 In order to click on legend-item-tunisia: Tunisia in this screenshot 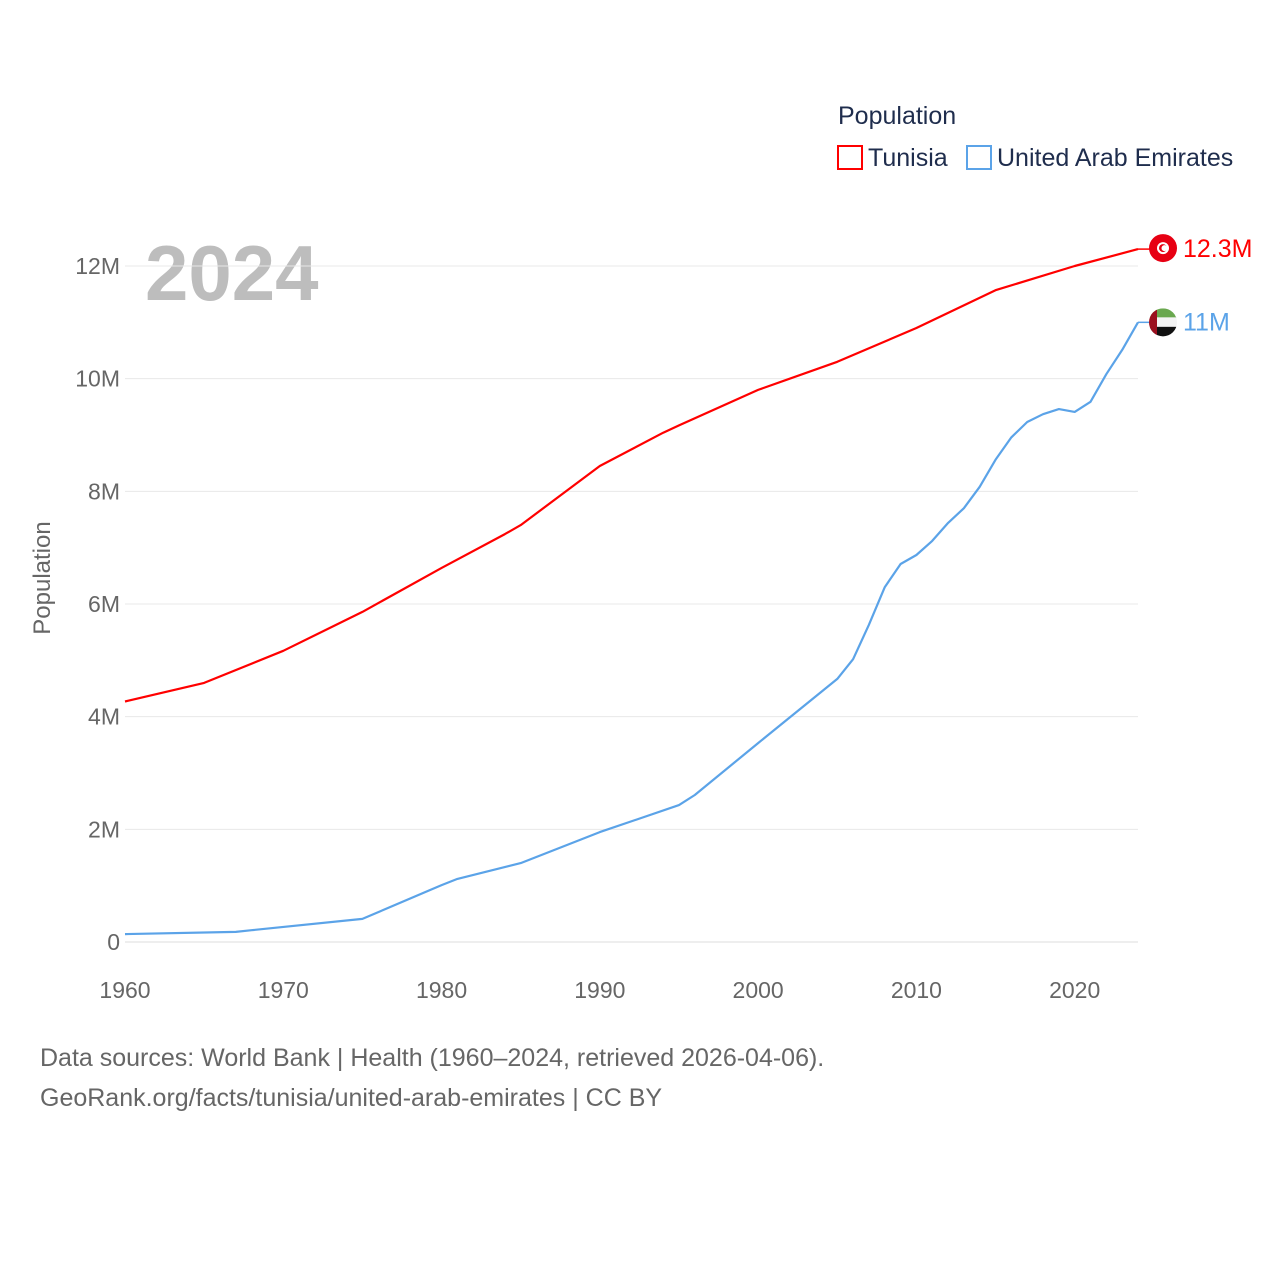, I will do `click(908, 158)`.